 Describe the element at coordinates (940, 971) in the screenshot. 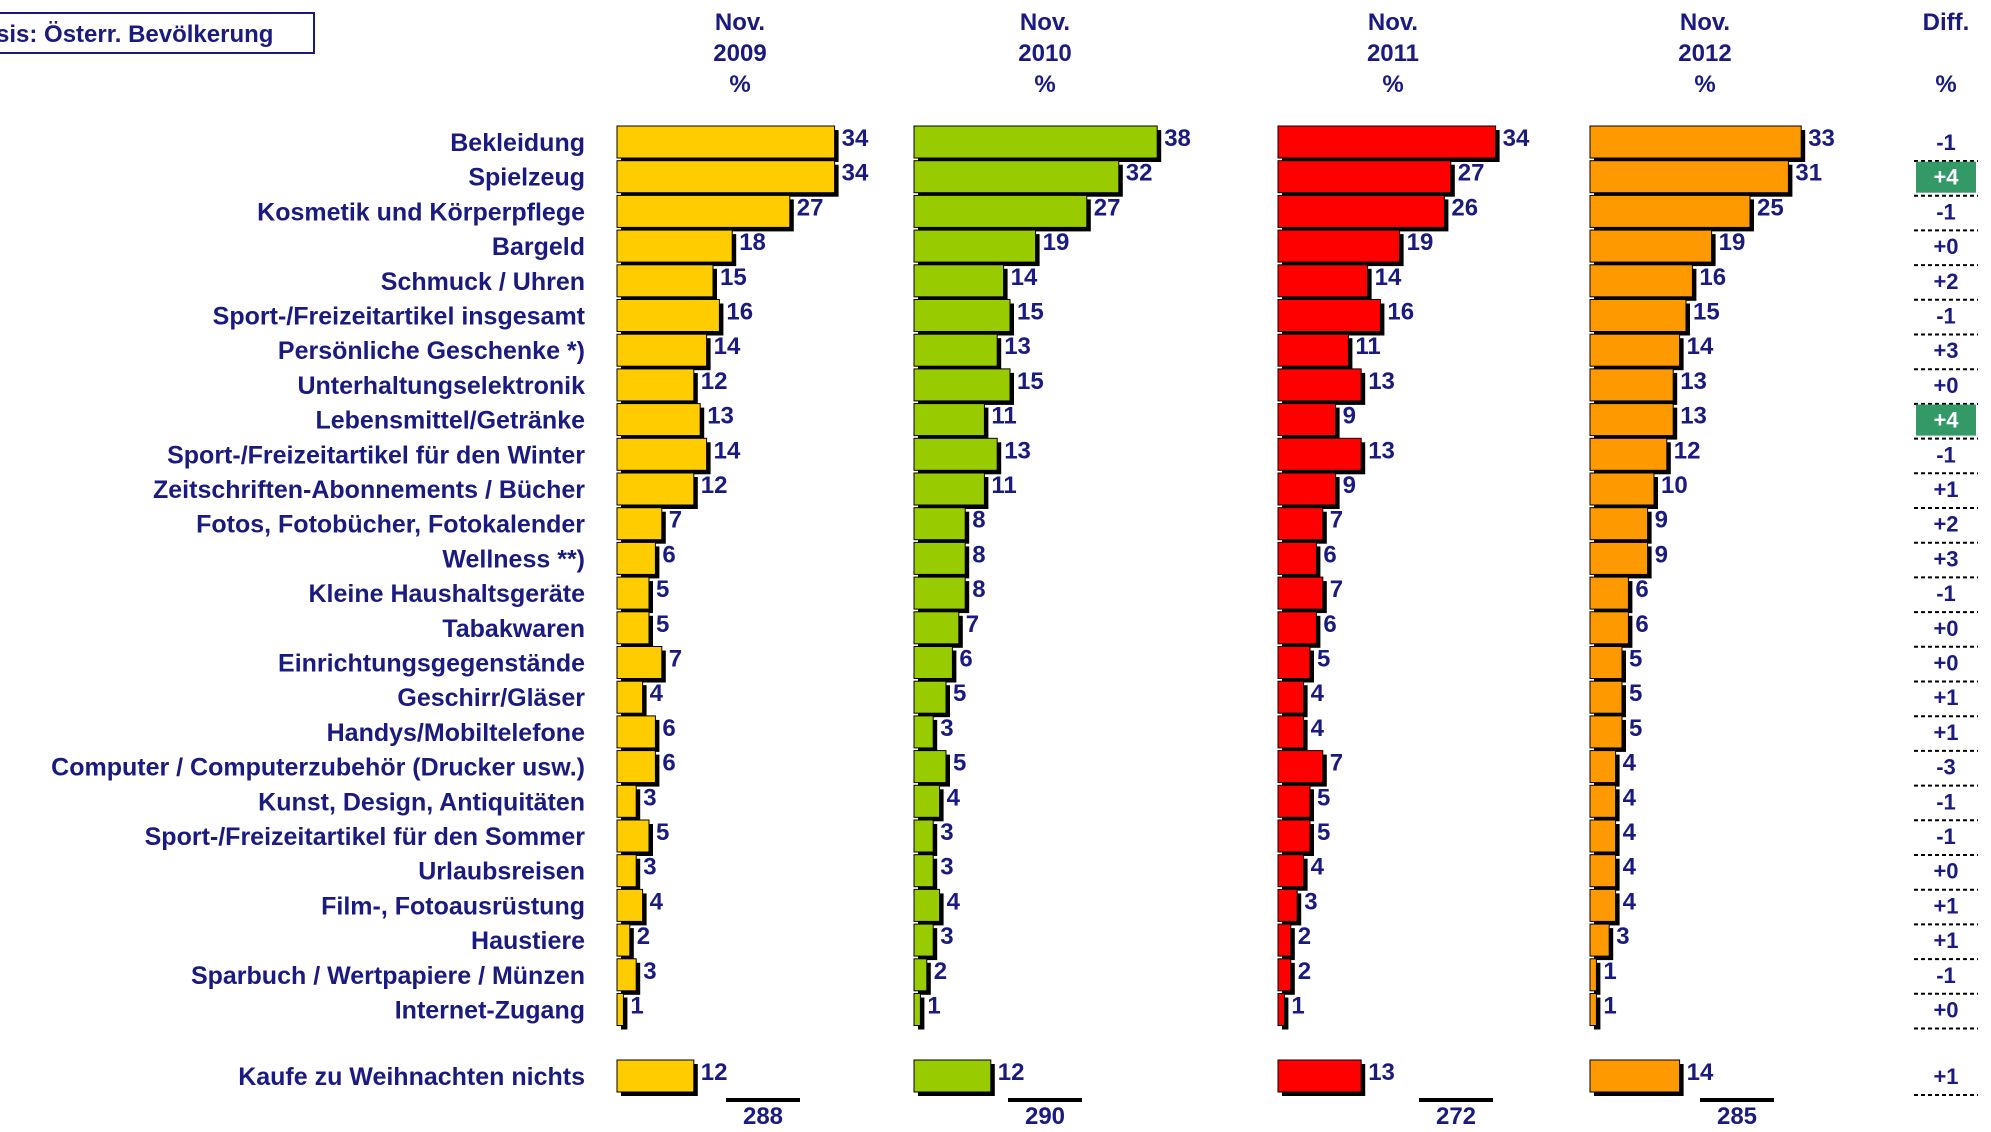

I see `value-label: 2` at that location.